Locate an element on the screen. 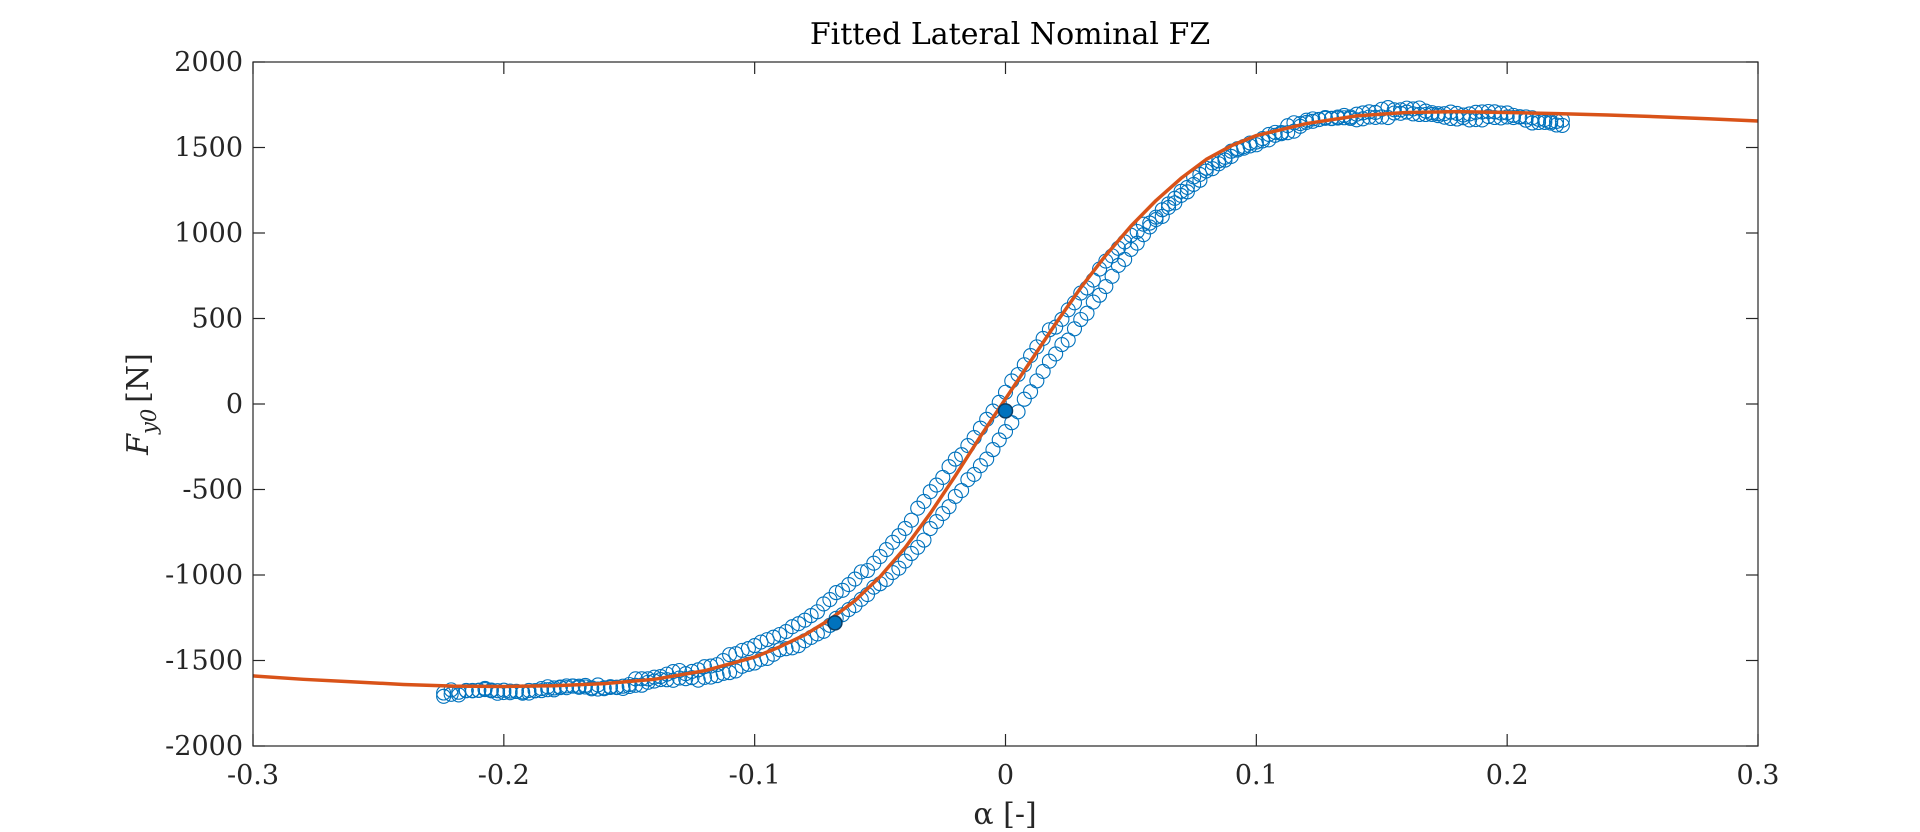 The height and width of the screenshot is (832, 1920). y-tick-label: -500 is located at coordinates (212, 490).